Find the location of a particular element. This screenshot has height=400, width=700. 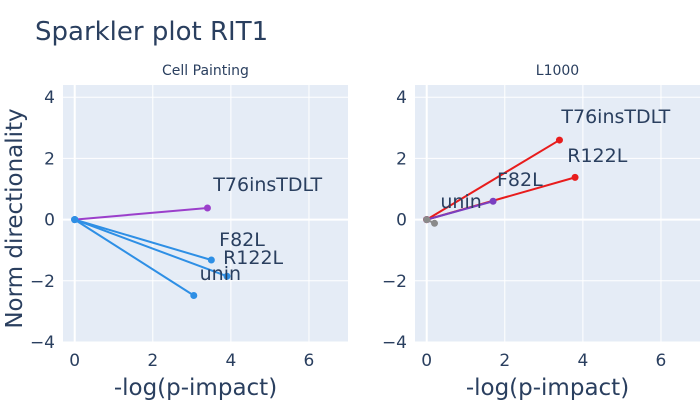

y-axis-label: Norm directionality is located at coordinates (15, 218).